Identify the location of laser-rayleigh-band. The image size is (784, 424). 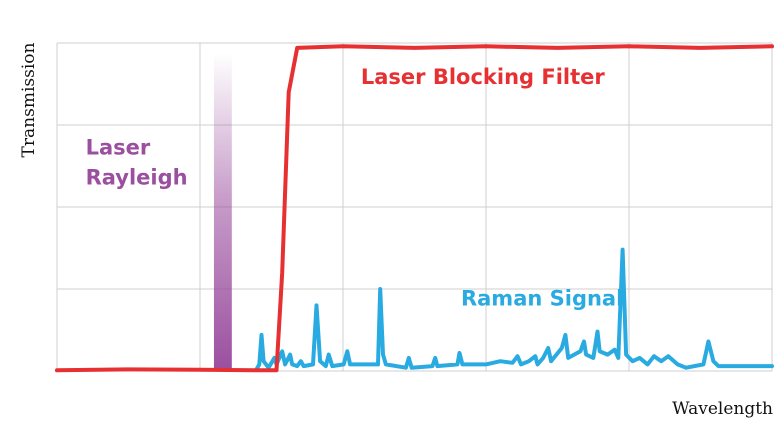
(222, 212).